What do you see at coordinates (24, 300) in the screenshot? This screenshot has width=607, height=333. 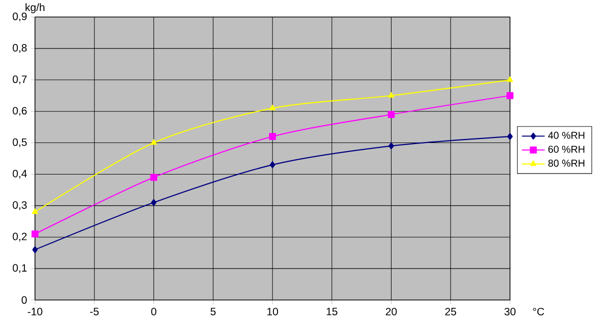 I see `y-tick-label: 0` at bounding box center [24, 300].